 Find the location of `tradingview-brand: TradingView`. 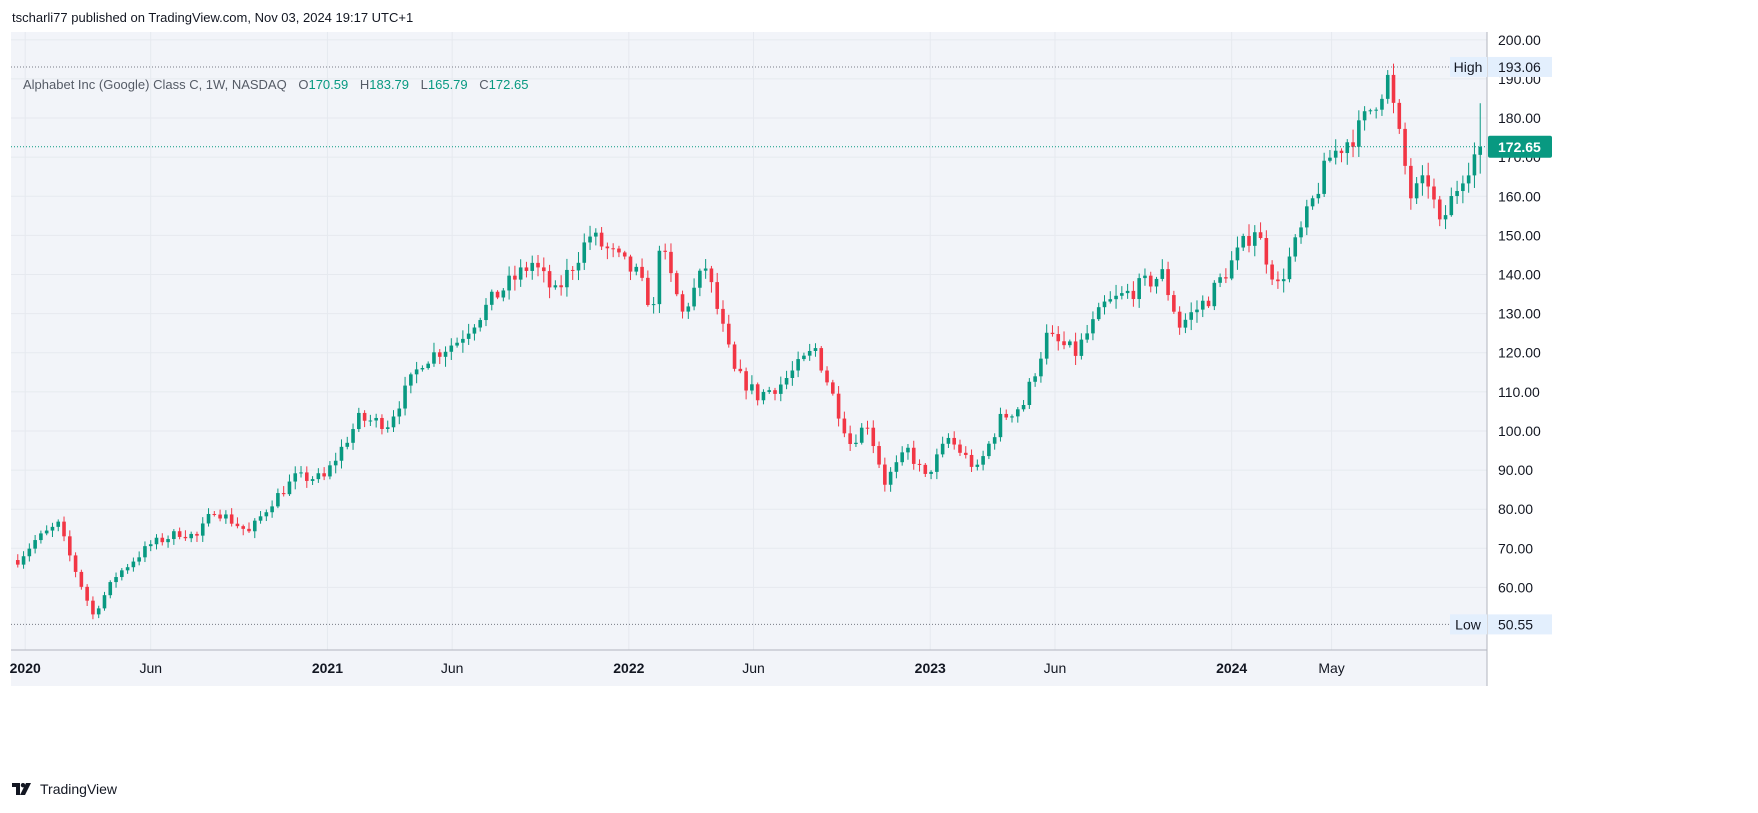

tradingview-brand: TradingView is located at coordinates (64, 789).